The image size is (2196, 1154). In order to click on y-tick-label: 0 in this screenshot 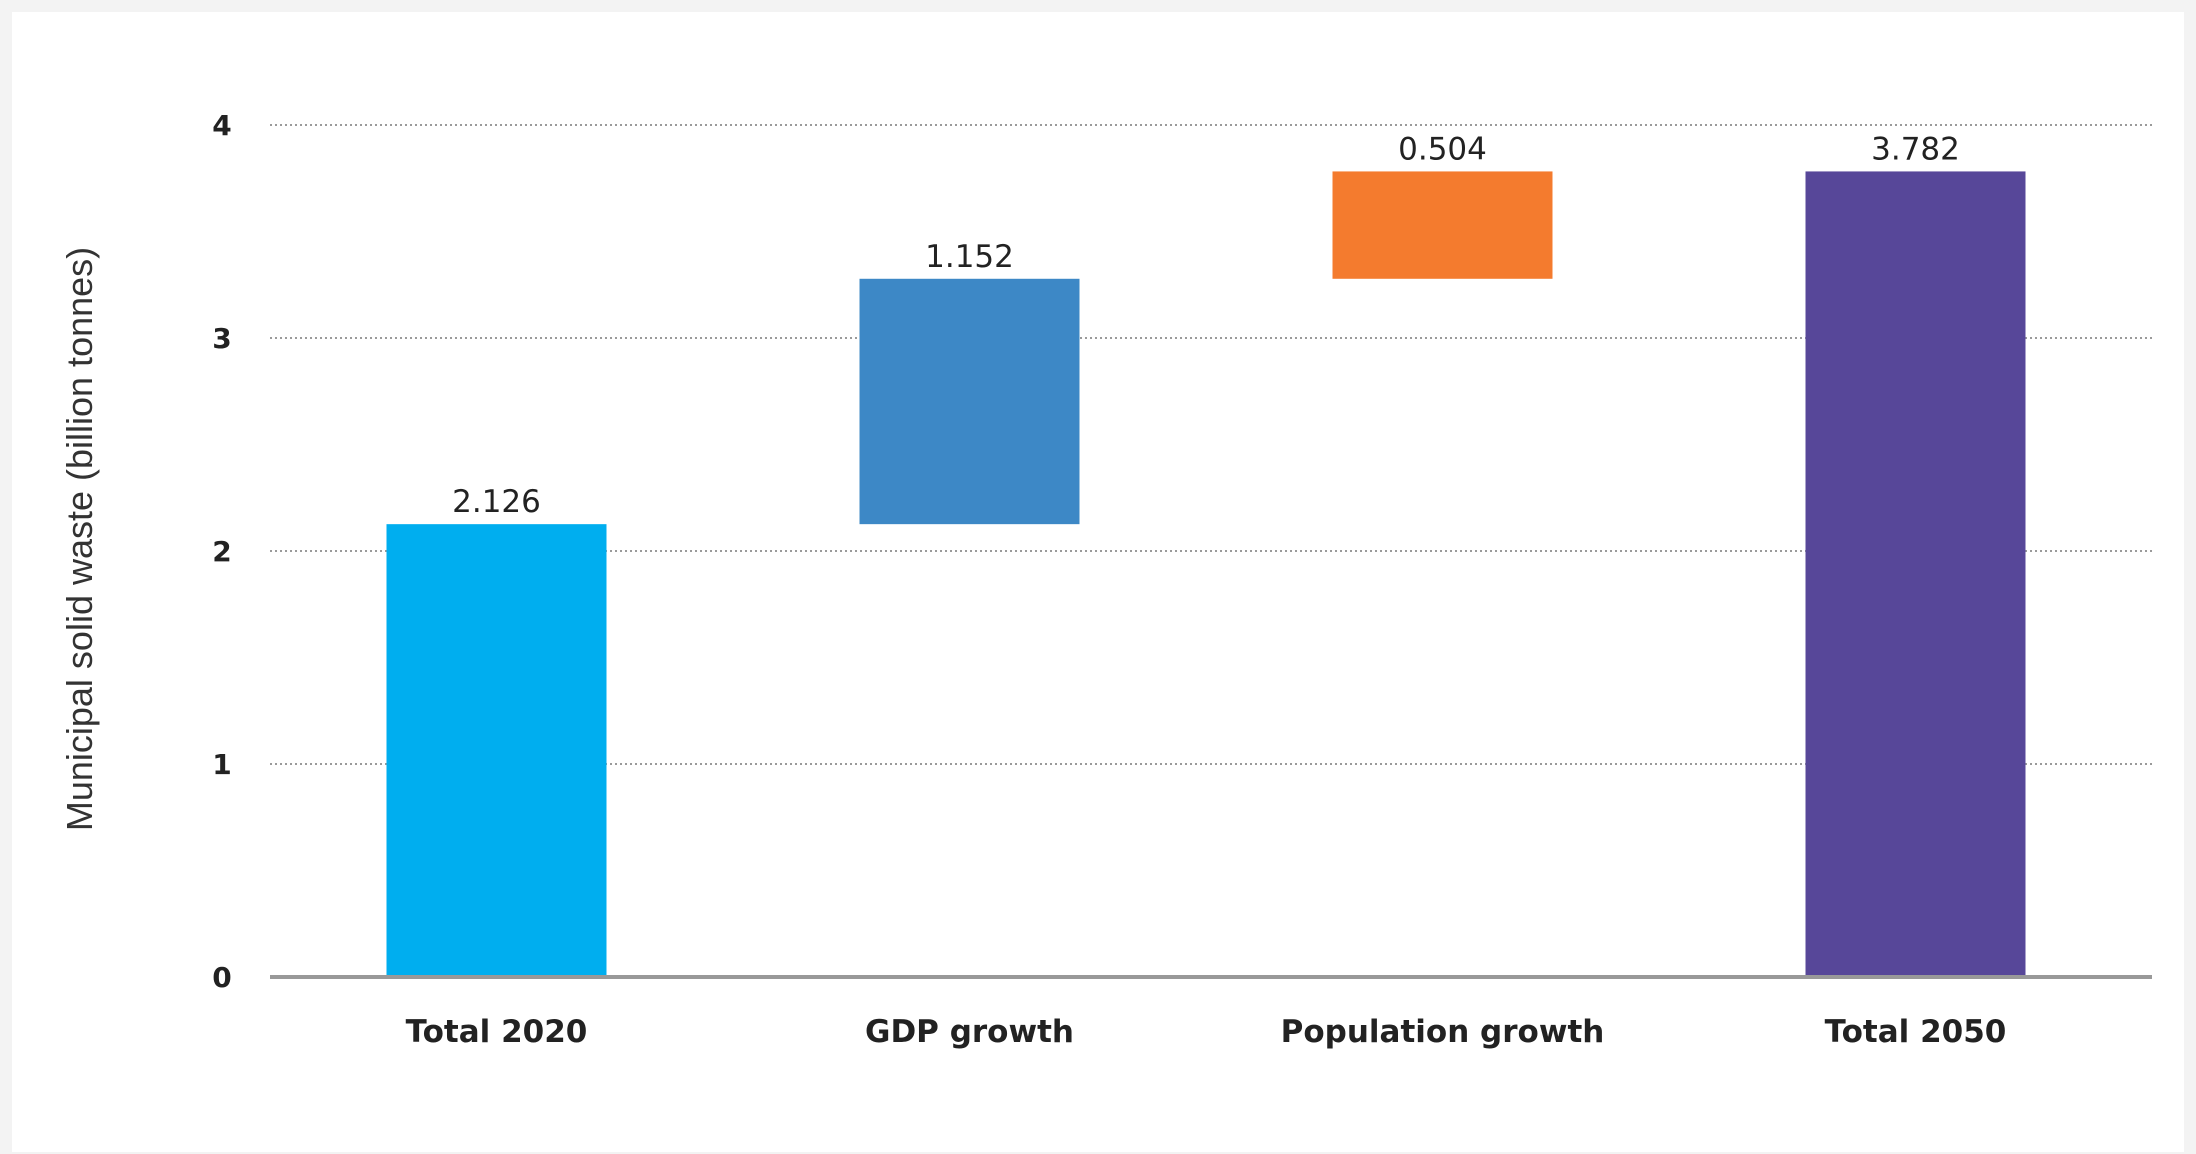, I will do `click(221, 977)`.